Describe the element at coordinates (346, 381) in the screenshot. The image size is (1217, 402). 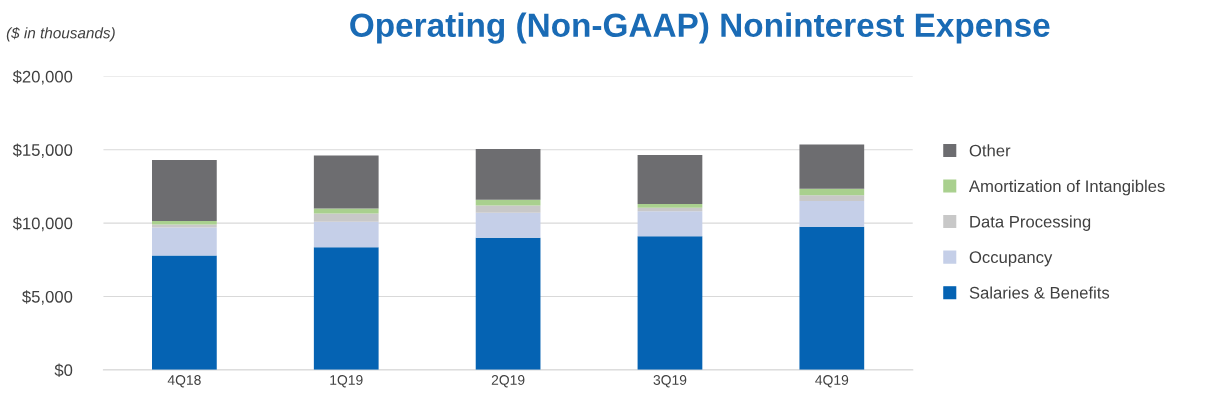
I see `x-tick-label: 1Q19` at that location.